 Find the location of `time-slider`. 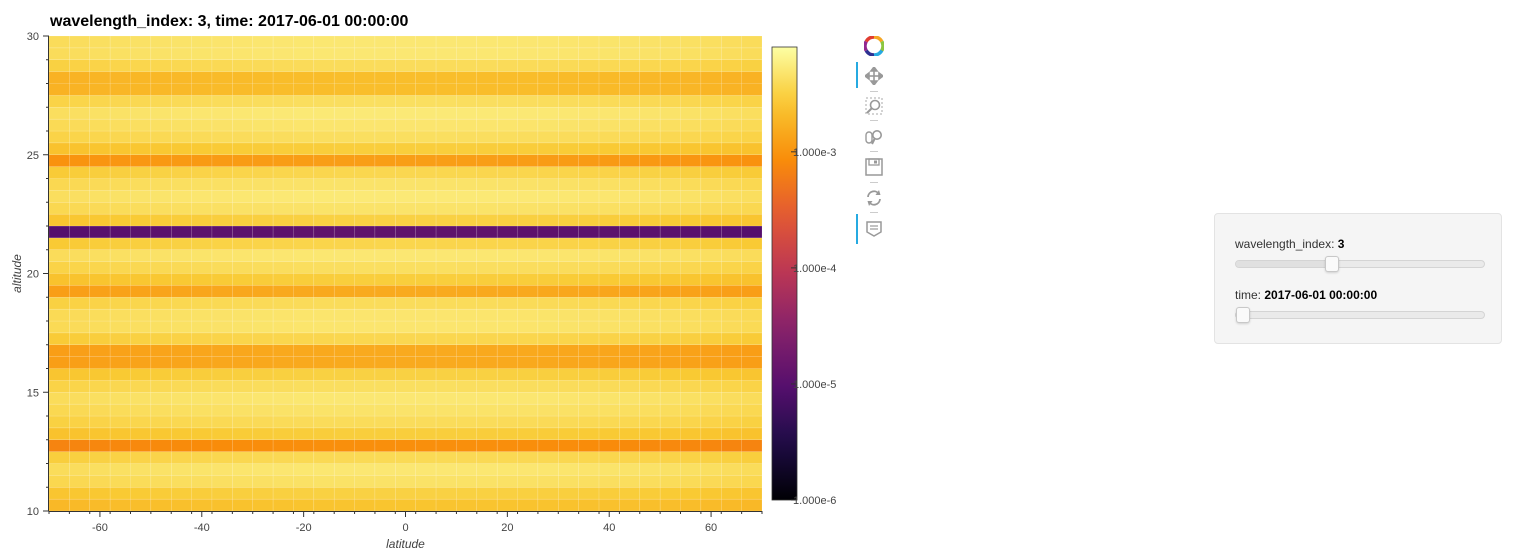

time-slider is located at coordinates (1360, 315).